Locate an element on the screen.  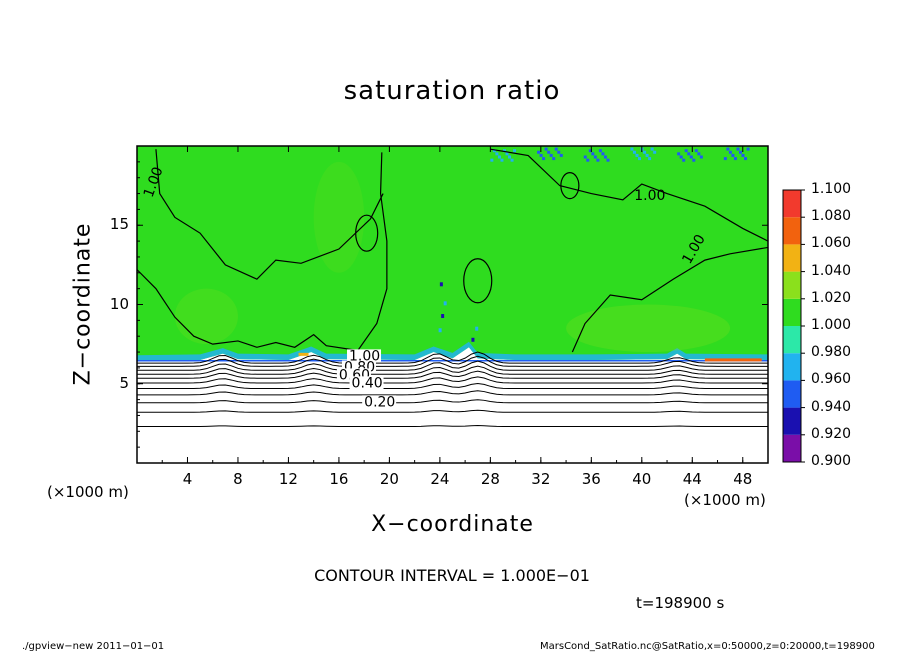
colorbar-label: 1.020 is located at coordinates (831, 297).